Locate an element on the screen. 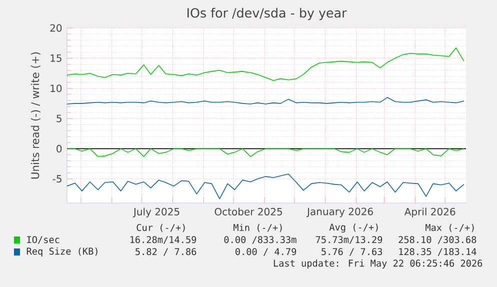 Image resolution: width=497 pixels, height=287 pixels. x-tick-label: January 2026 is located at coordinates (339, 213).